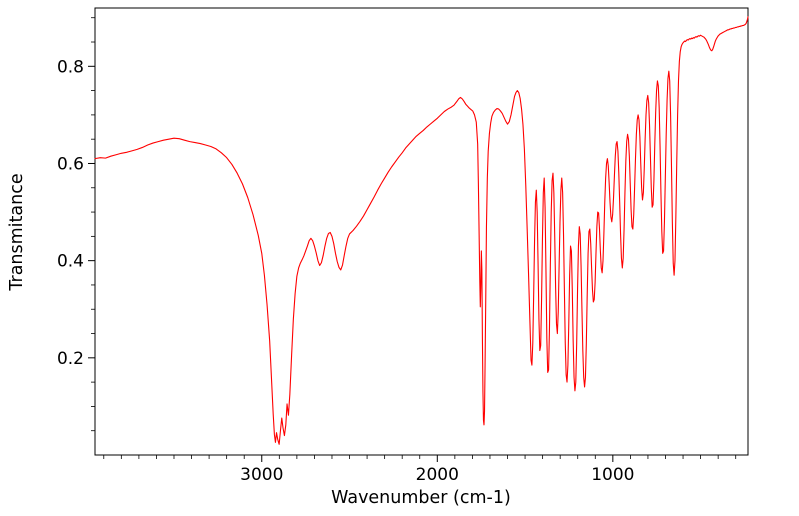  Describe the element at coordinates (261, 475) in the screenshot. I see `x-tick-label: 3000` at that location.